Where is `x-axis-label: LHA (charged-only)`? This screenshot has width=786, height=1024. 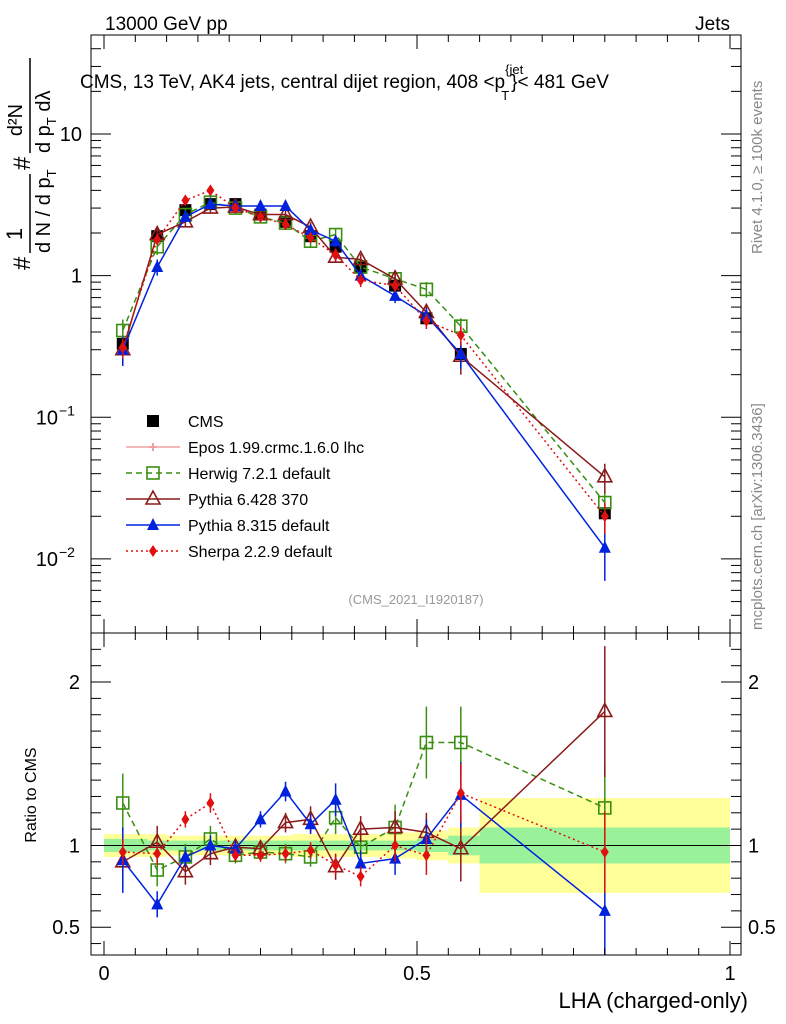 x-axis-label: LHA (charged-only) is located at coordinates (653, 1000).